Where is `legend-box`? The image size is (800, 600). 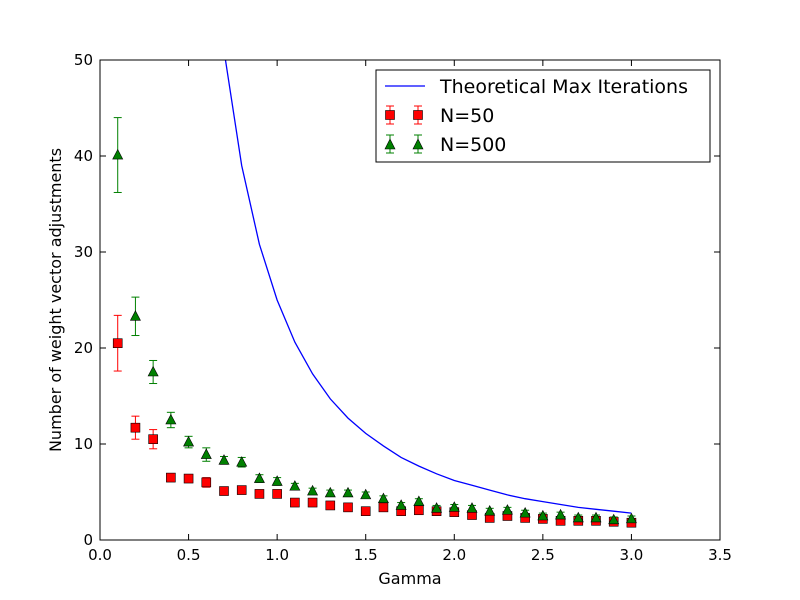
legend-box is located at coordinates (543, 116).